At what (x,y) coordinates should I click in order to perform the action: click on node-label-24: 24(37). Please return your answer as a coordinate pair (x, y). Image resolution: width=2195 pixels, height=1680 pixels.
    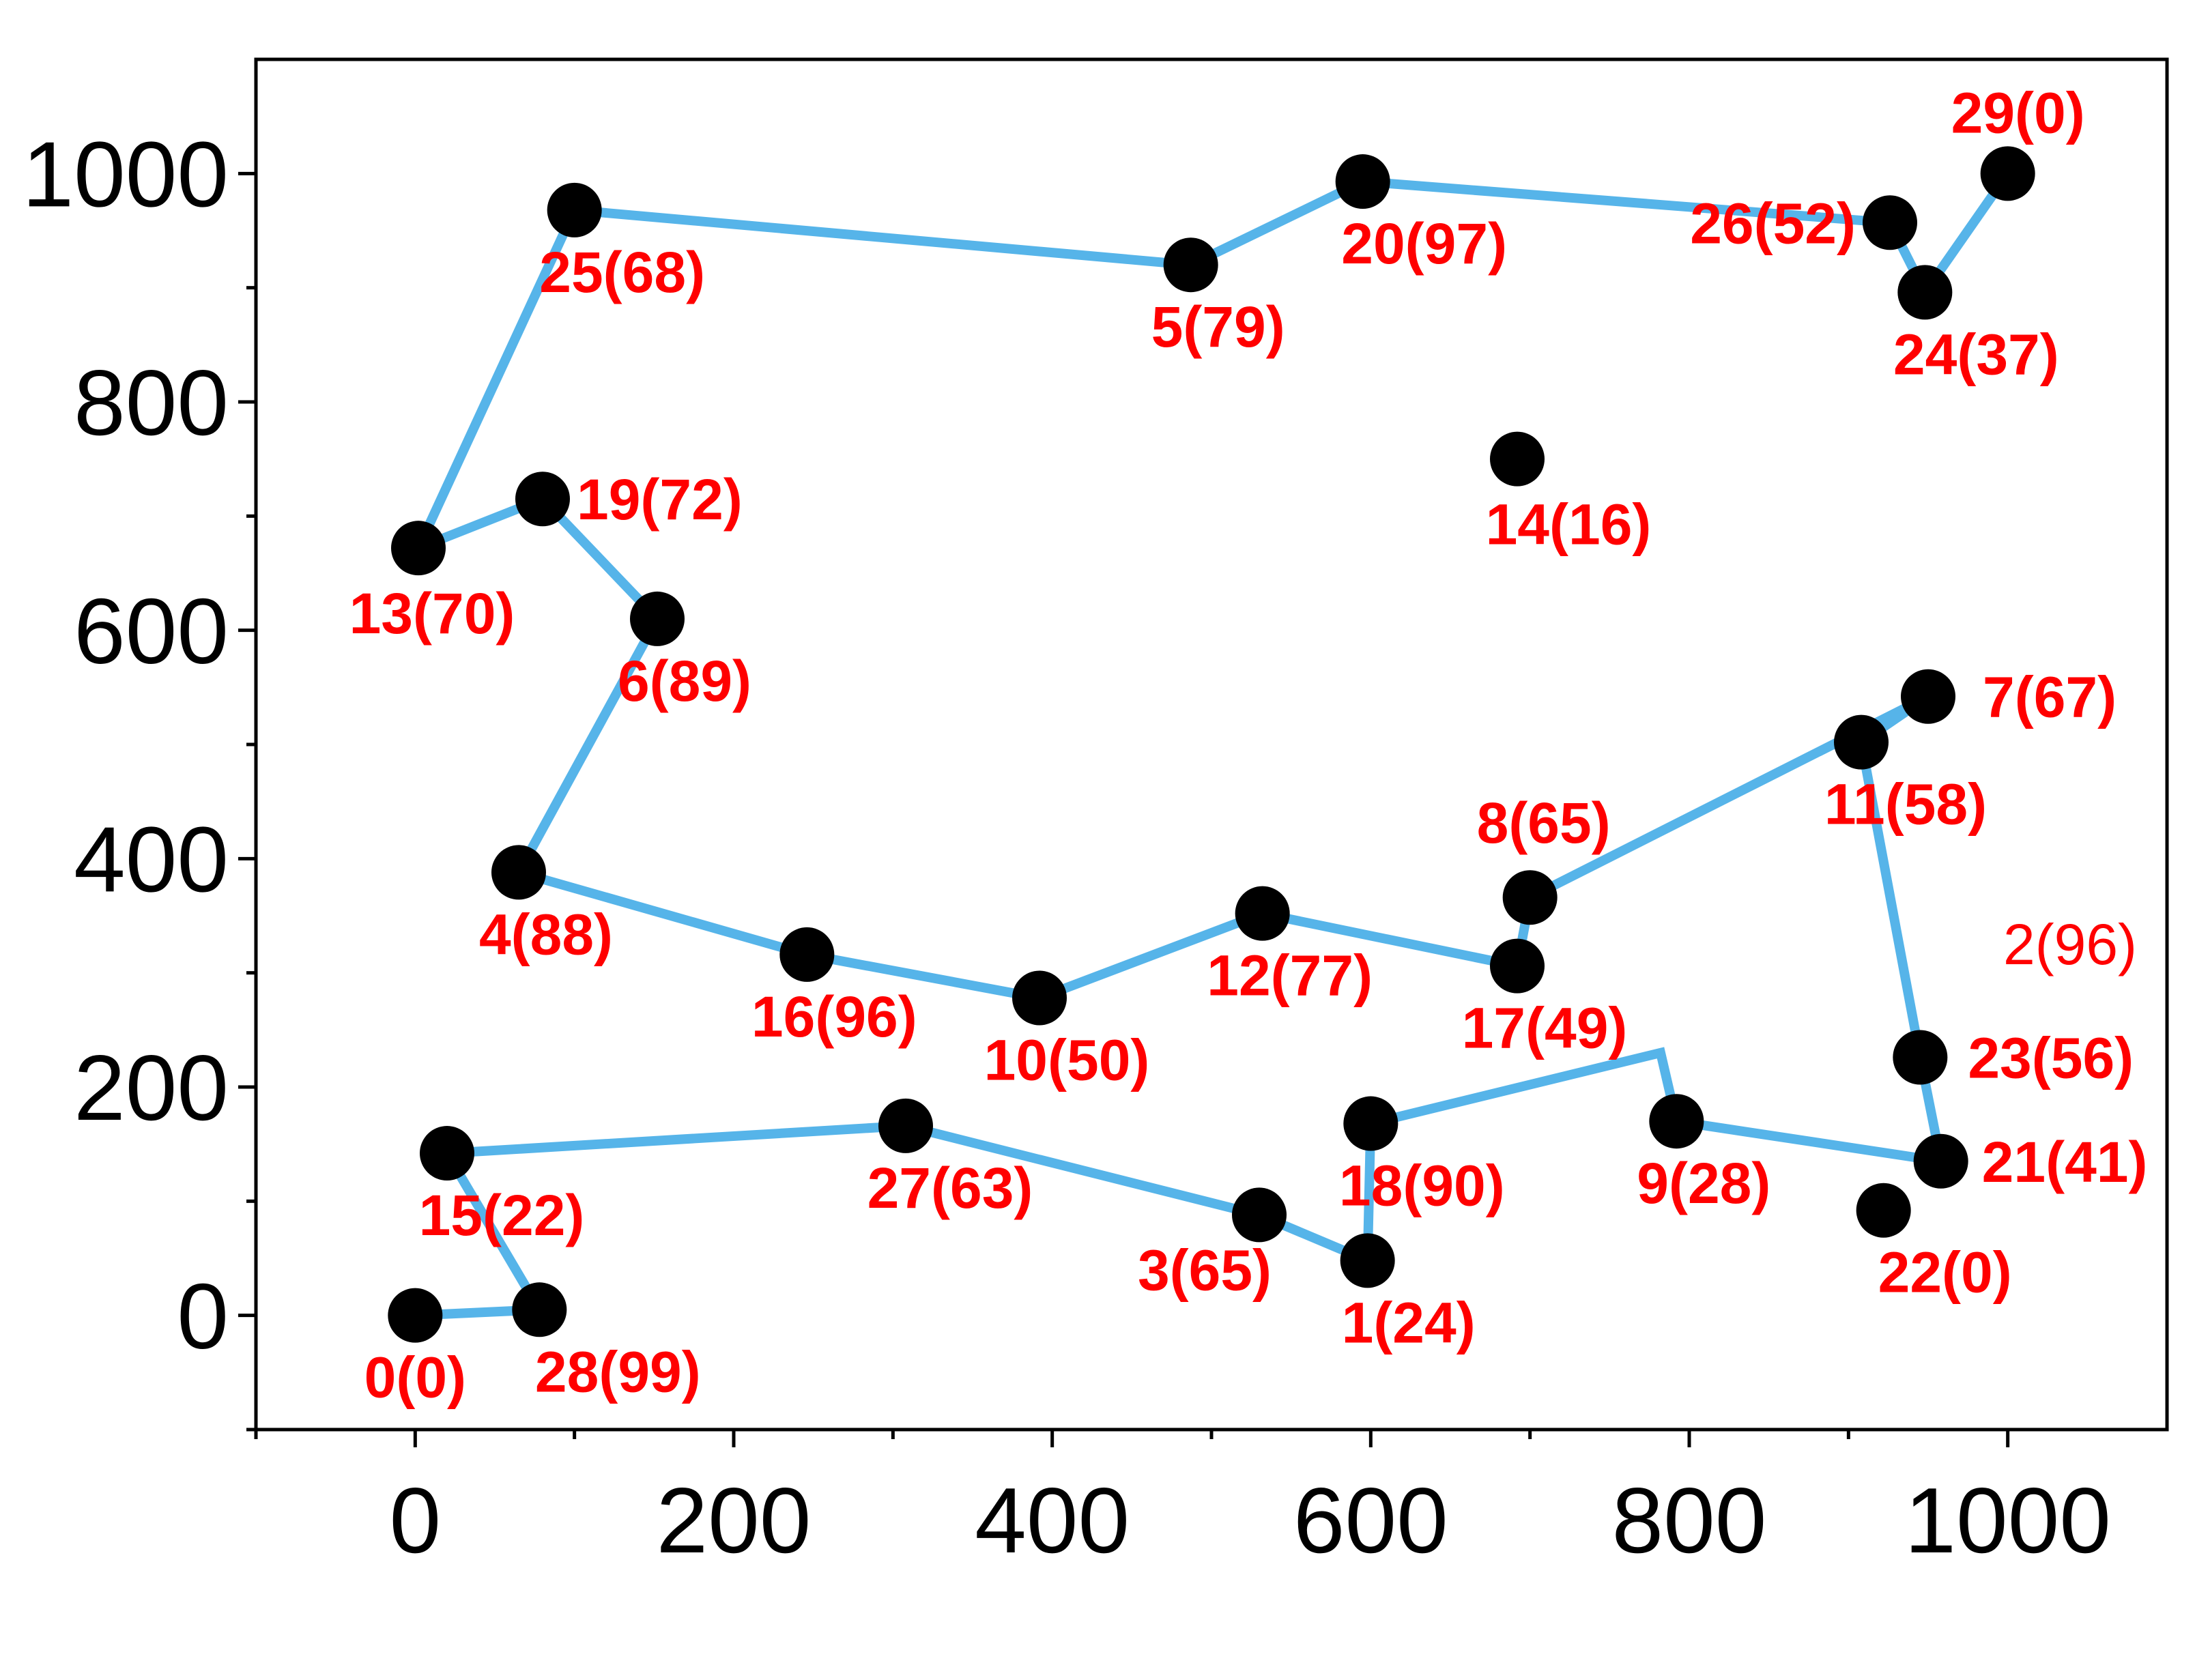
    Looking at the image, I should click on (1976, 354).